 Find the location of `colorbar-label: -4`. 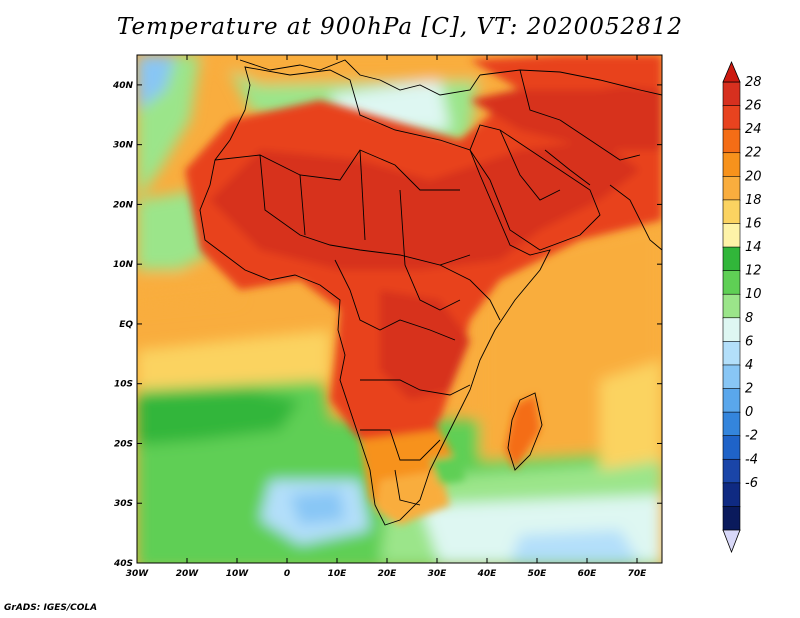

colorbar-label: -4 is located at coordinates (751, 459).